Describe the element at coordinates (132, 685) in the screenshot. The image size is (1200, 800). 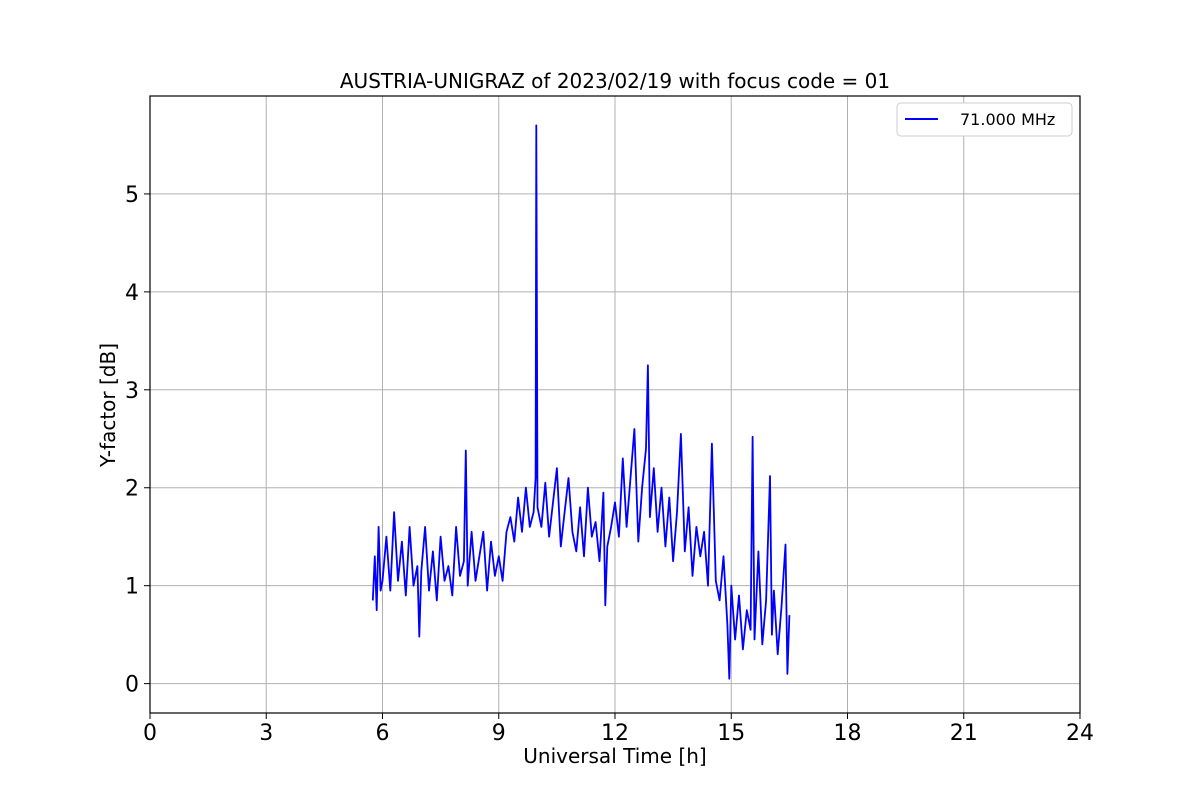
I see `y-tick-label: 0` at that location.